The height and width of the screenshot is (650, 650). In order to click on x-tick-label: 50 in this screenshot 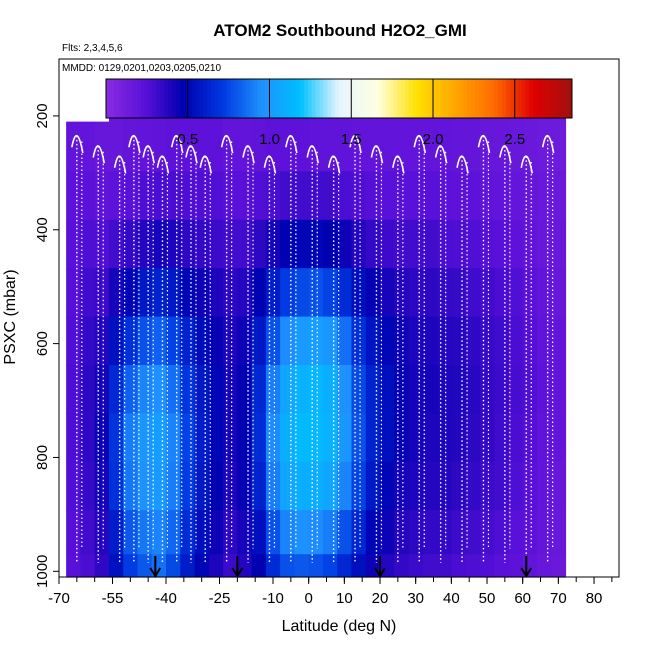, I will do `click(487, 598)`.